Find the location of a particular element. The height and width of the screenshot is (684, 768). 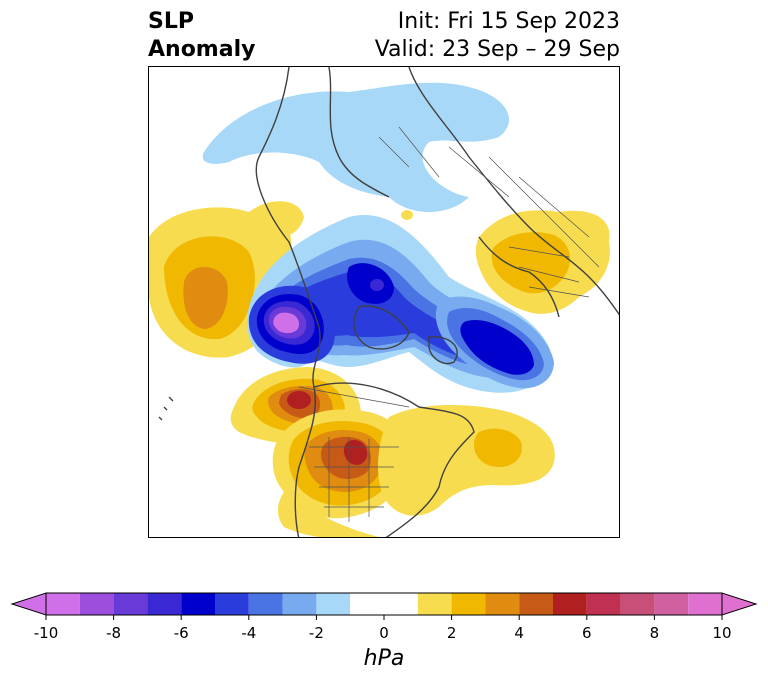

colorbar-tick-label: -8 is located at coordinates (113, 633).